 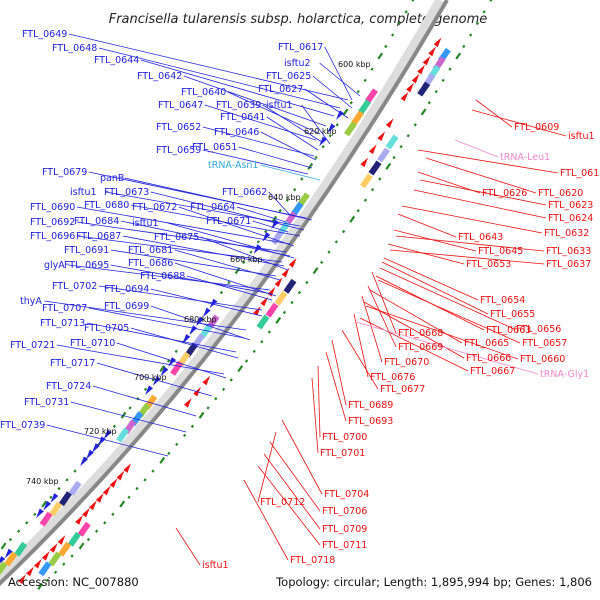 I want to click on gene-label: FTL_0692, so click(x=52, y=222).